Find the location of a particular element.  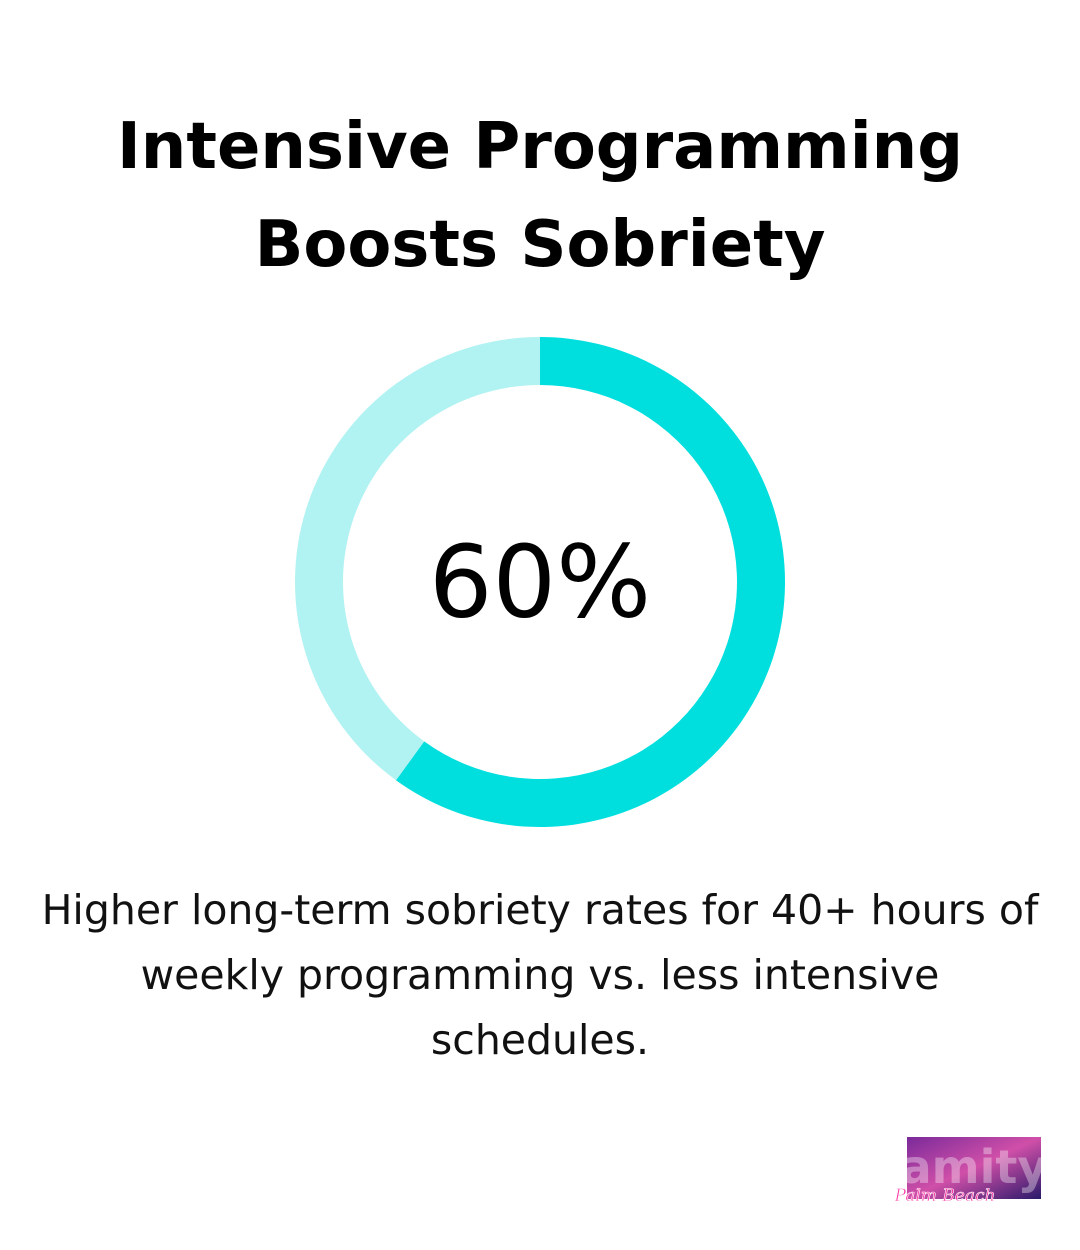

center-label: 60% is located at coordinates (540, 582).